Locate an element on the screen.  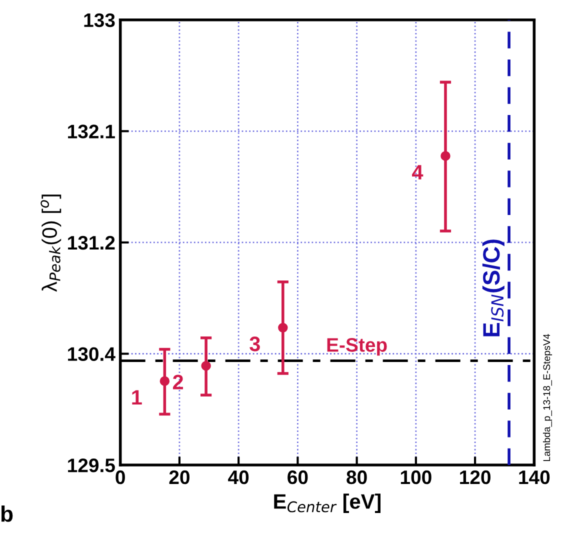
y-tick-label: 130.4 is located at coordinates (92, 354).